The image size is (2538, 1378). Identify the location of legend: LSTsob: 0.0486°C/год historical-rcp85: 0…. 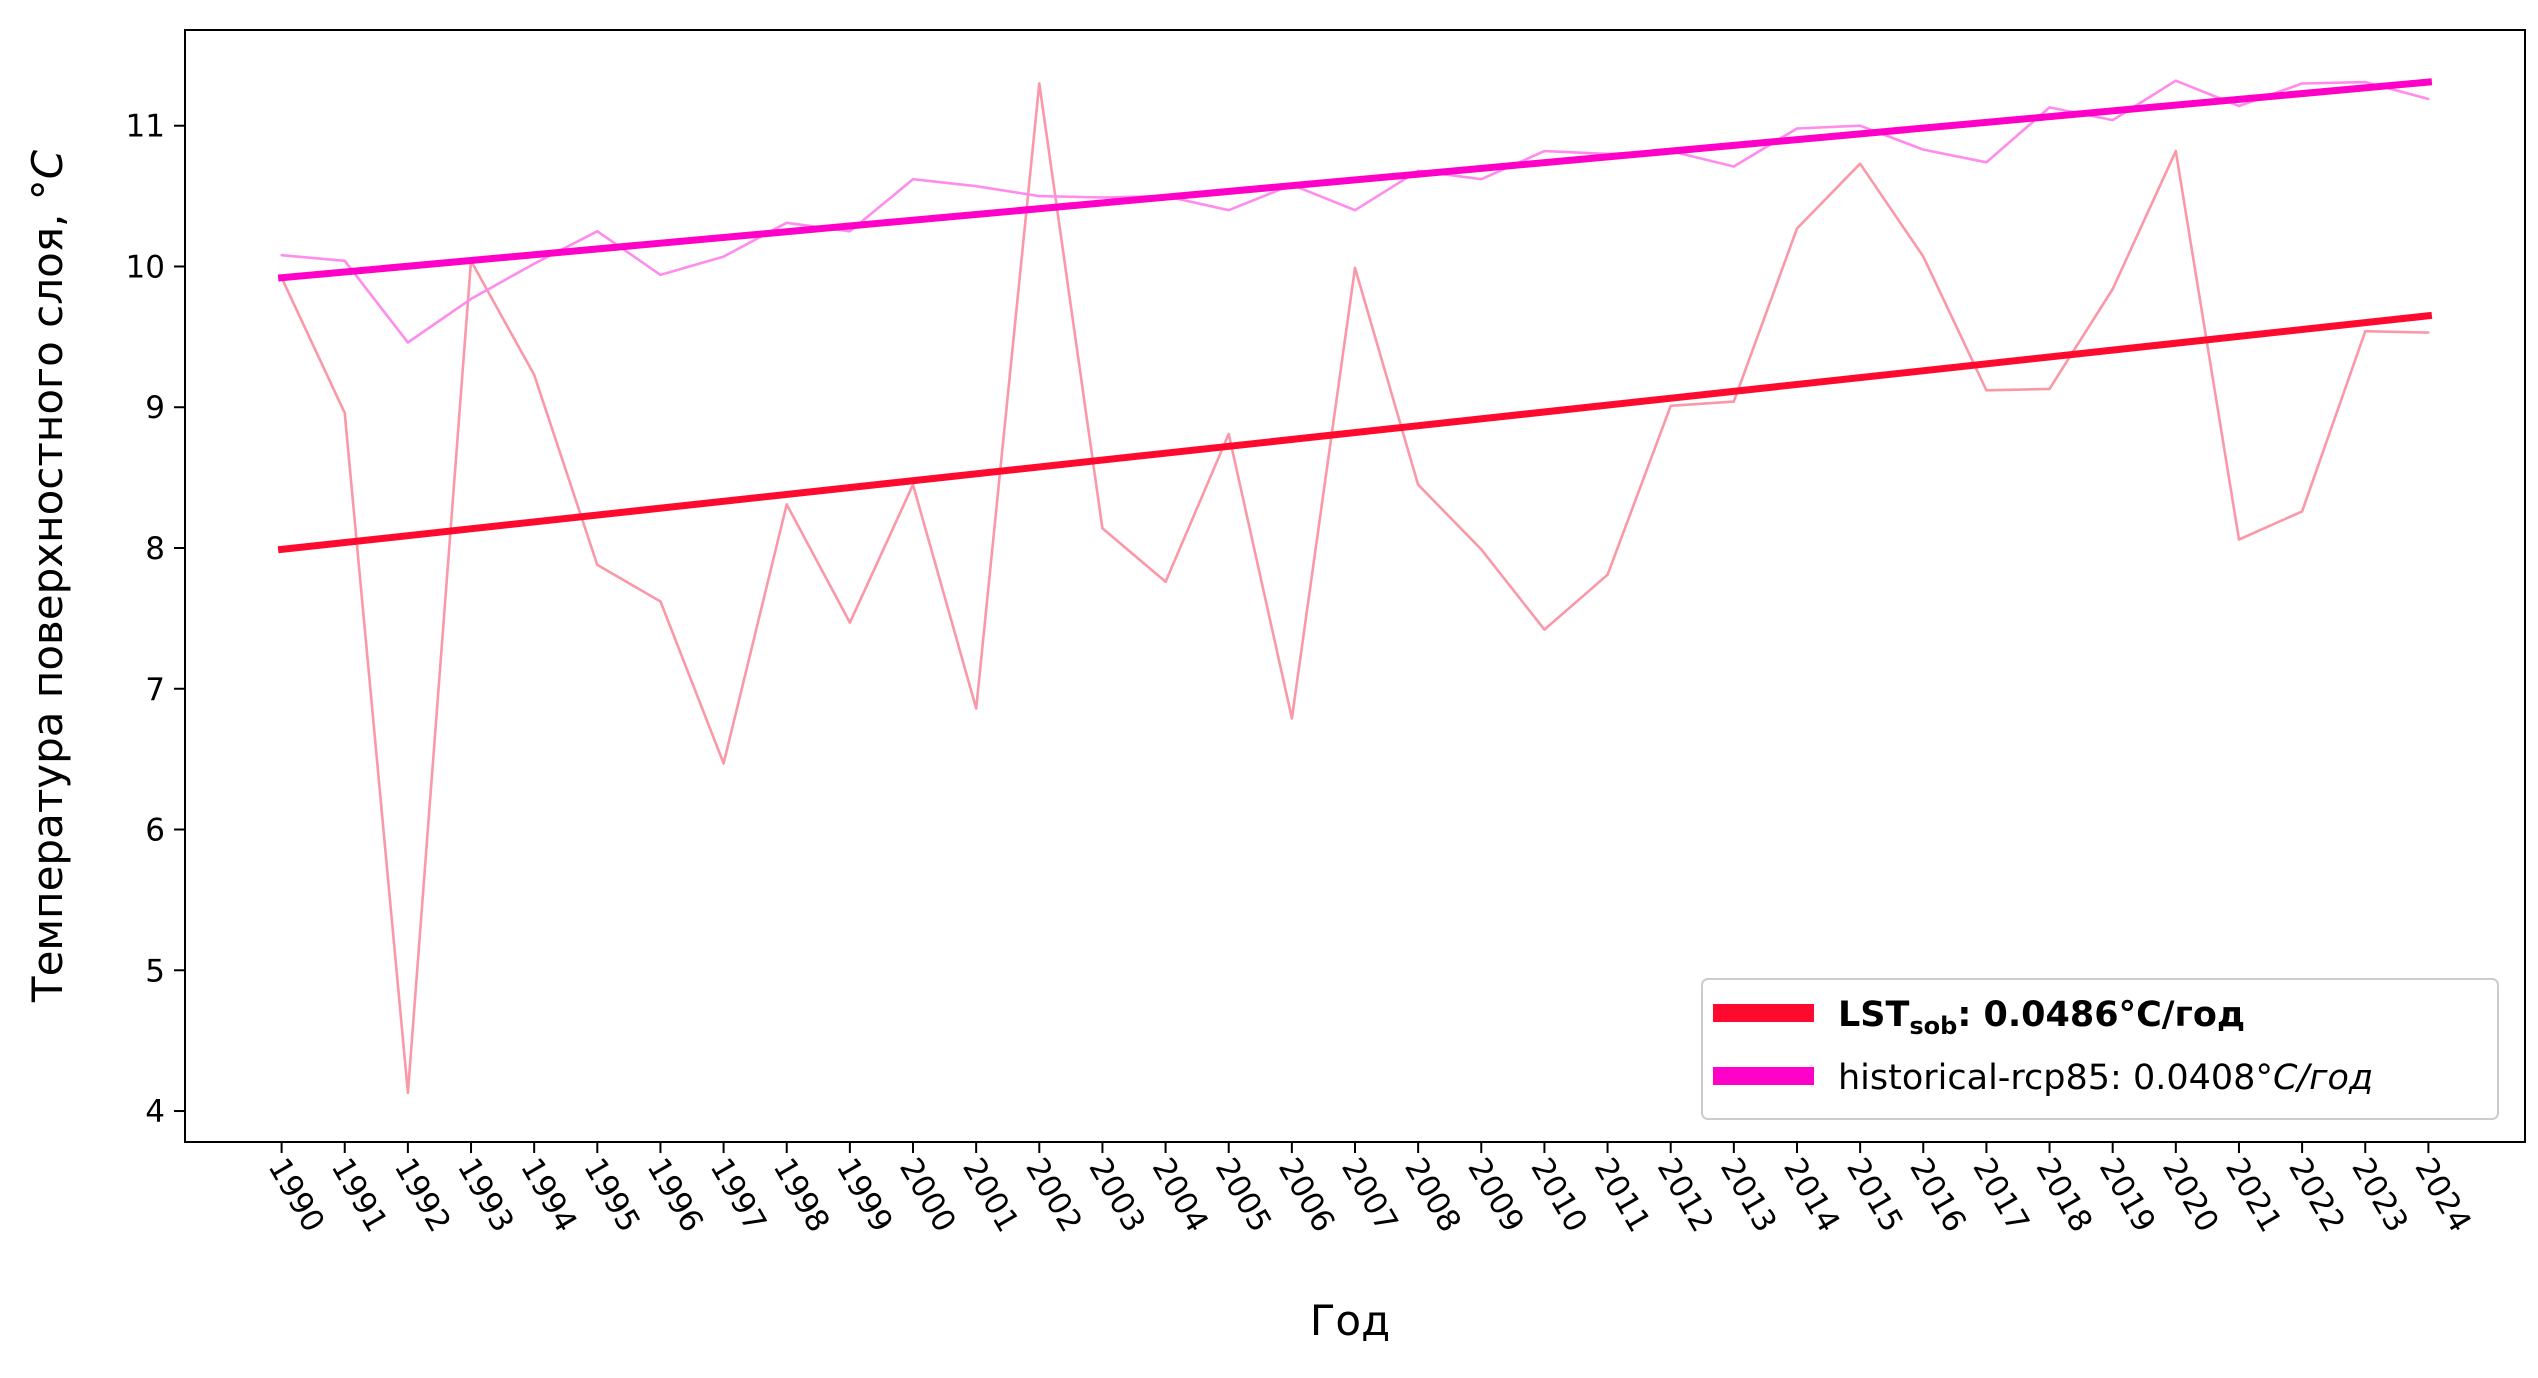
(2100, 1049).